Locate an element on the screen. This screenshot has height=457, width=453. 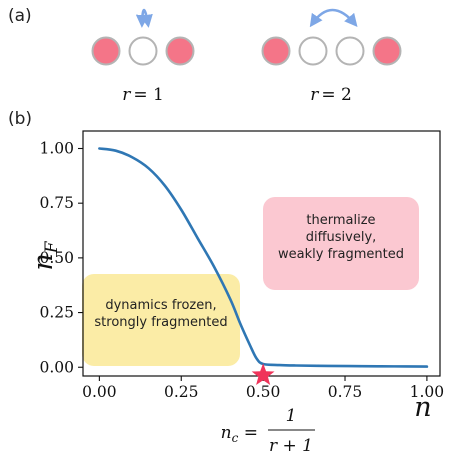
x-axis-ticks: 0.00 0.25 0.50 0.75 1.00 is located at coordinates (263, 388).